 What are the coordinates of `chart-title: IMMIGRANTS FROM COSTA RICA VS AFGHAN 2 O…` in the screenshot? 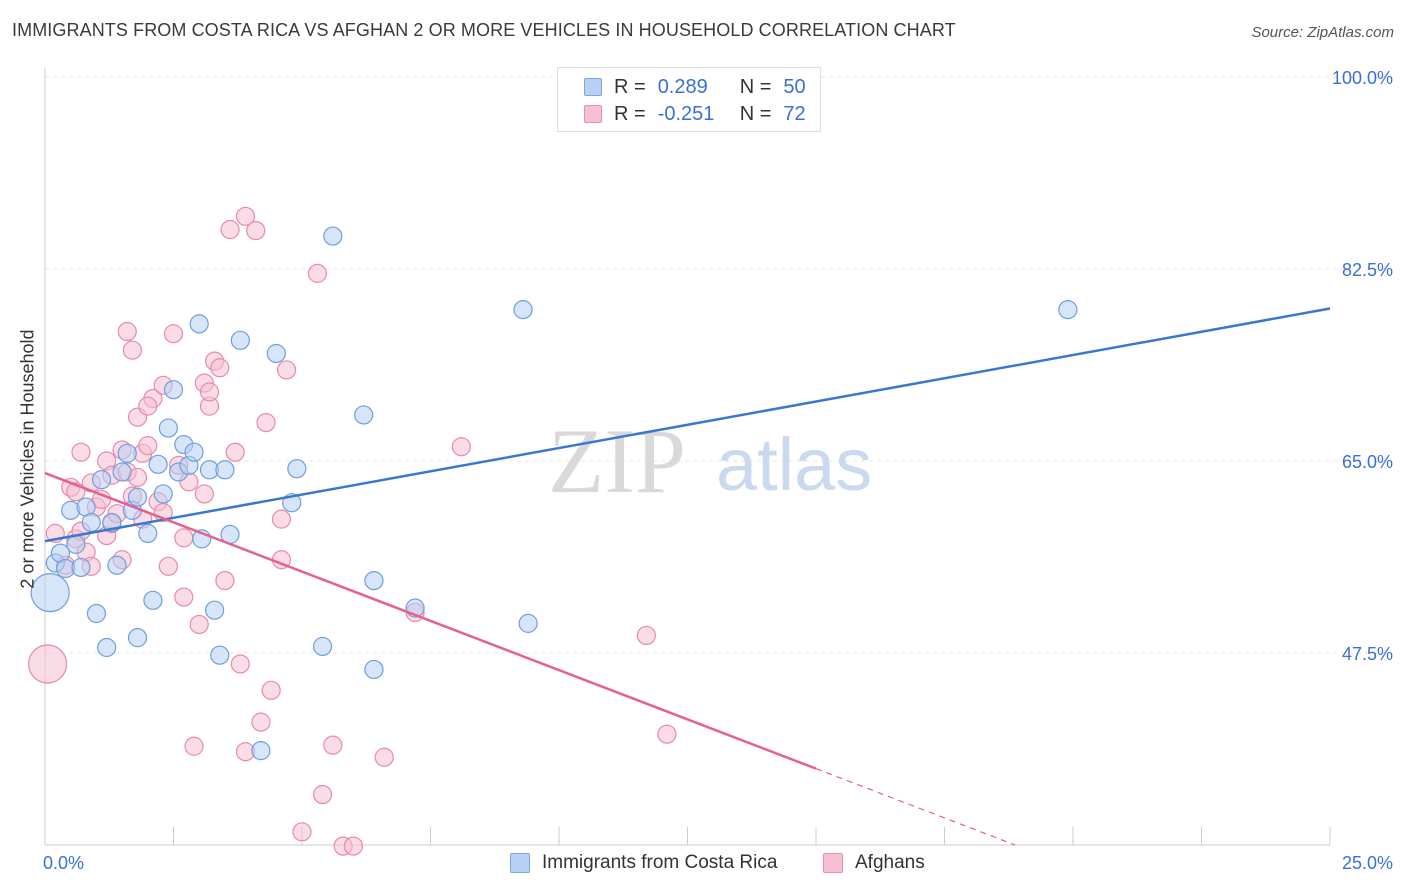 It's located at (484, 30).